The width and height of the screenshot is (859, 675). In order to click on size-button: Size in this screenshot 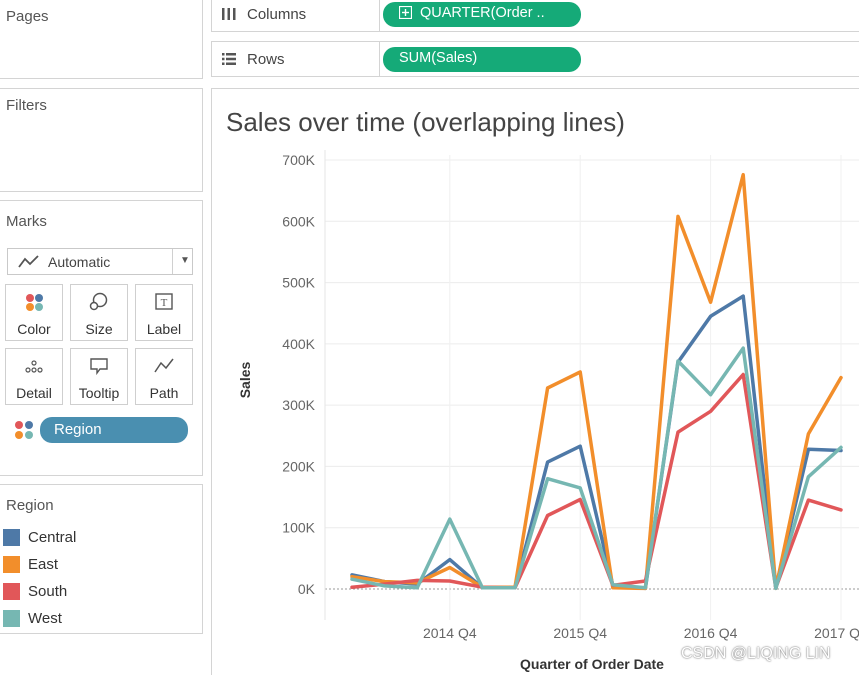, I will do `click(99, 312)`.